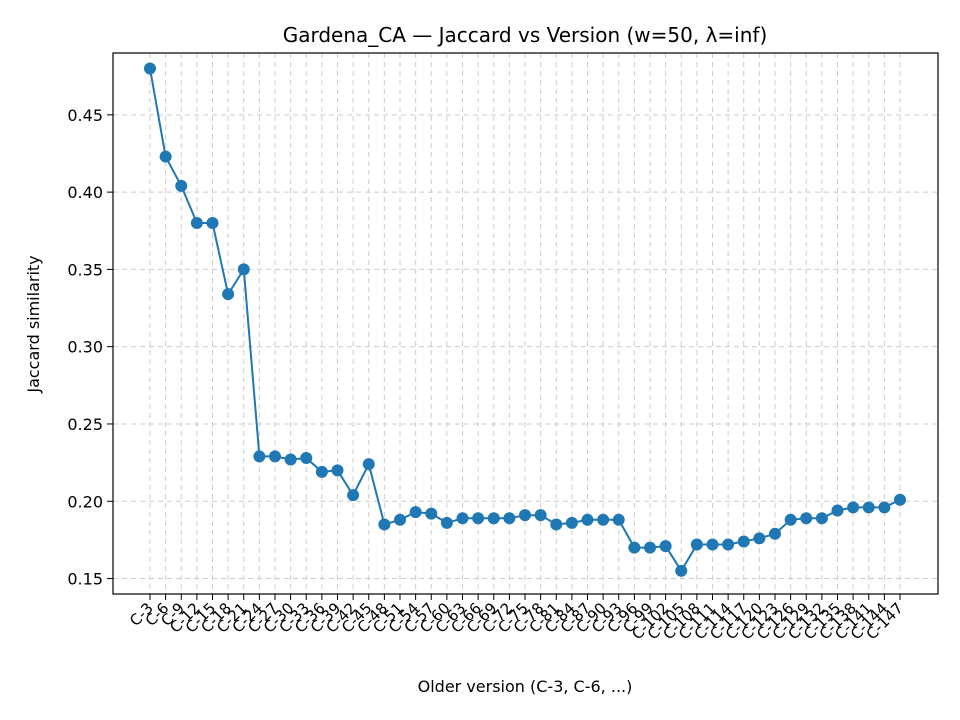 The width and height of the screenshot is (960, 720). I want to click on y-tick-label: 0.20, so click(85, 501).